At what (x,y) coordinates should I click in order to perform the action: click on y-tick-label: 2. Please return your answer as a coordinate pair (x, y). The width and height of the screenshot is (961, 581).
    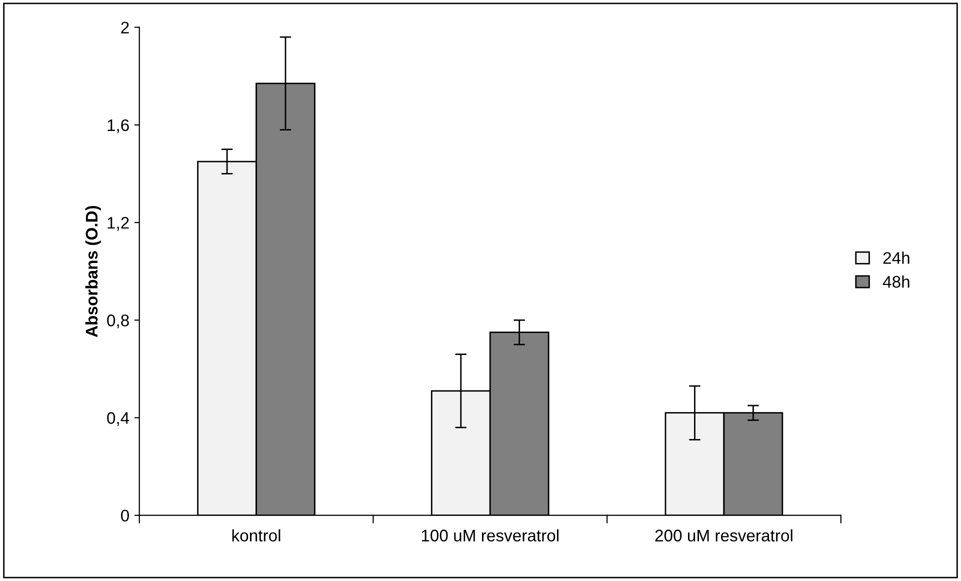
    Looking at the image, I should click on (125, 28).